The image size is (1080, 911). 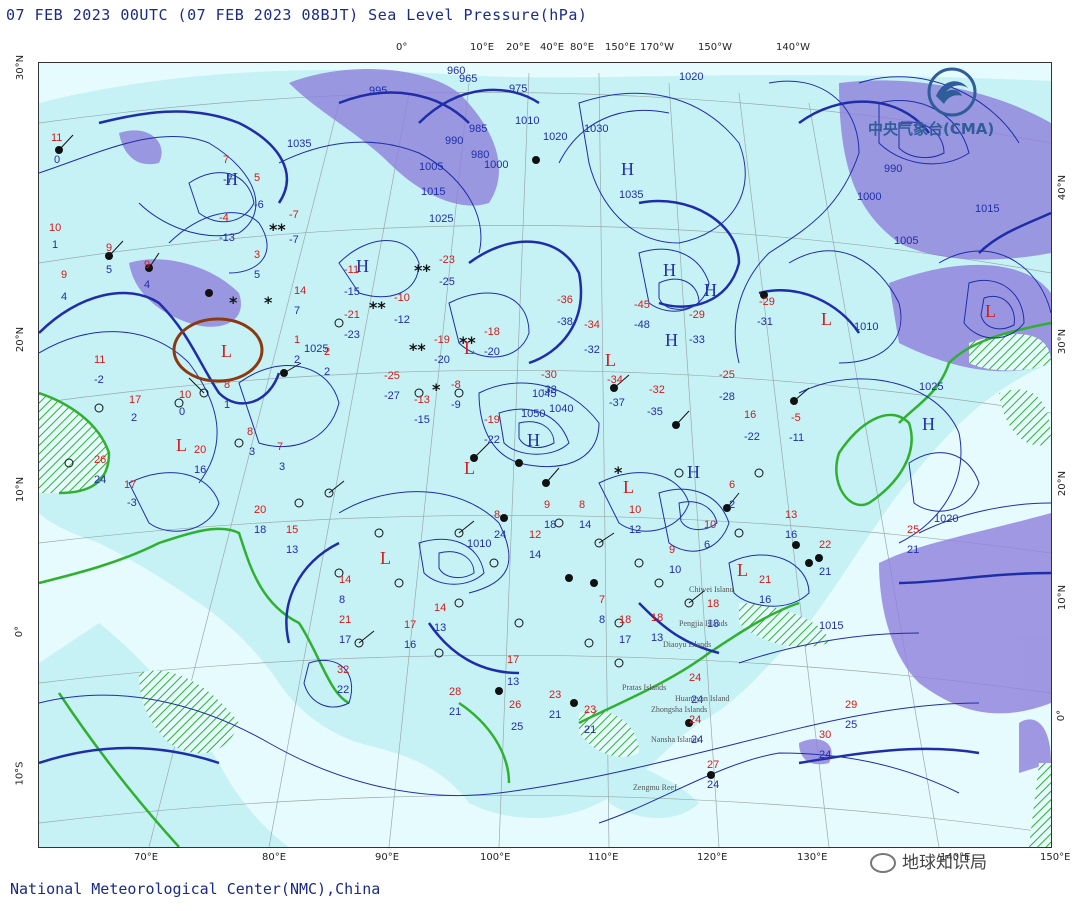 What do you see at coordinates (422, 400) in the screenshot?
I see `svg-text: -13` at bounding box center [422, 400].